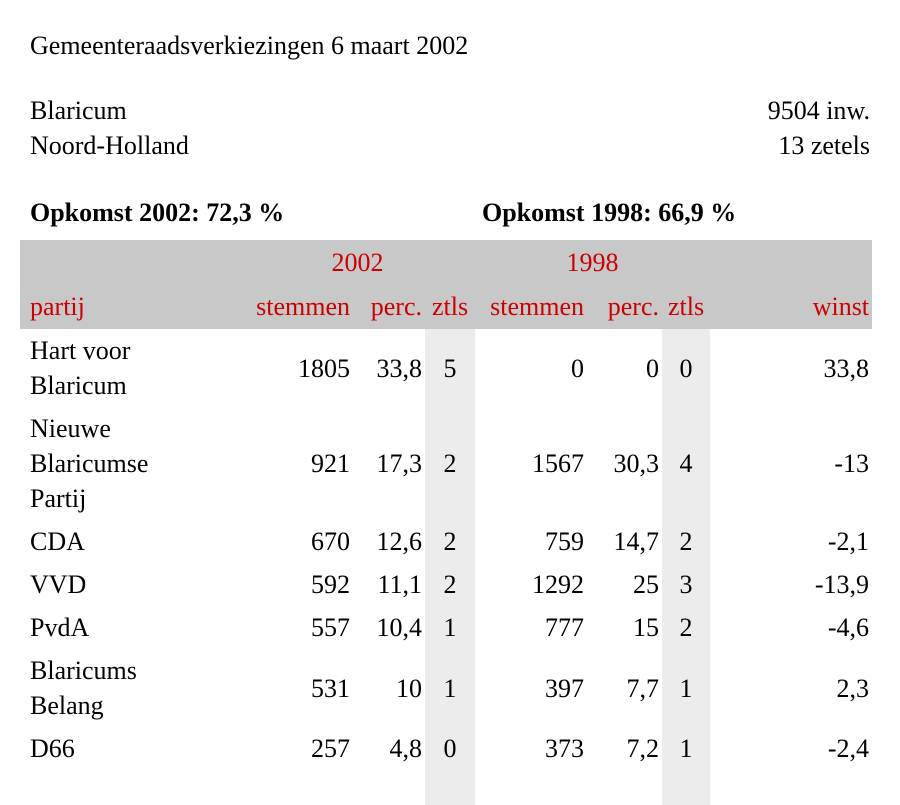  Describe the element at coordinates (565, 541) in the screenshot. I see `cell-stemmen-1998: 759` at that location.